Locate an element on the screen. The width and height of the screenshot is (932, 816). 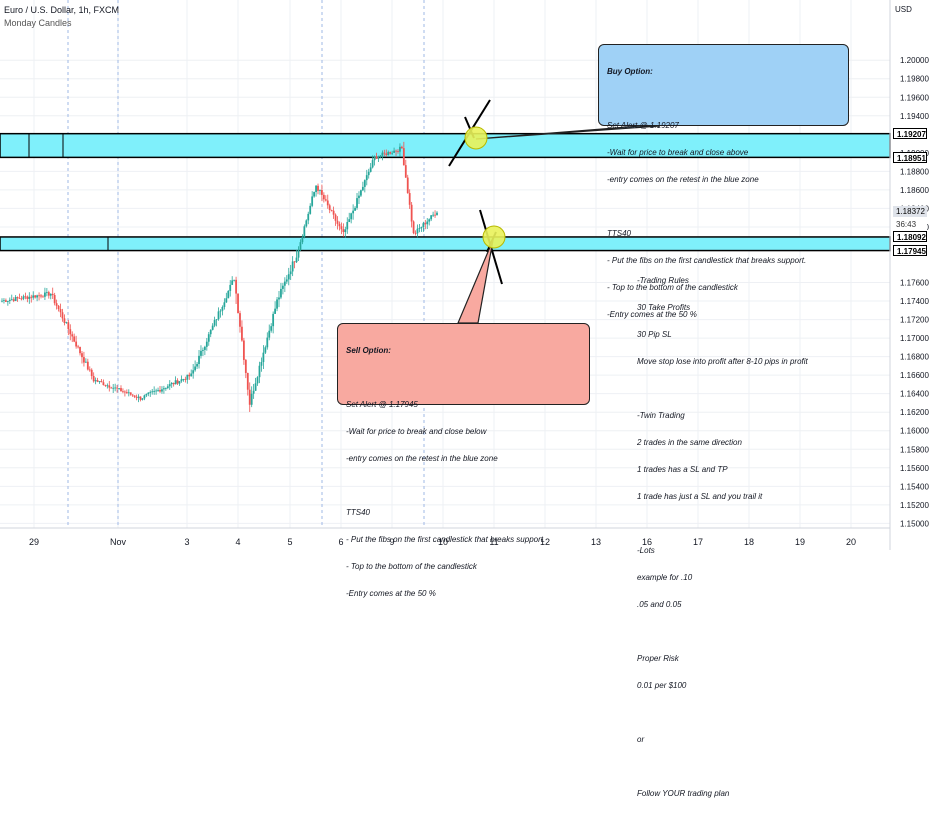
rule-line: 0.01 per $100 is located at coordinates (662, 685).